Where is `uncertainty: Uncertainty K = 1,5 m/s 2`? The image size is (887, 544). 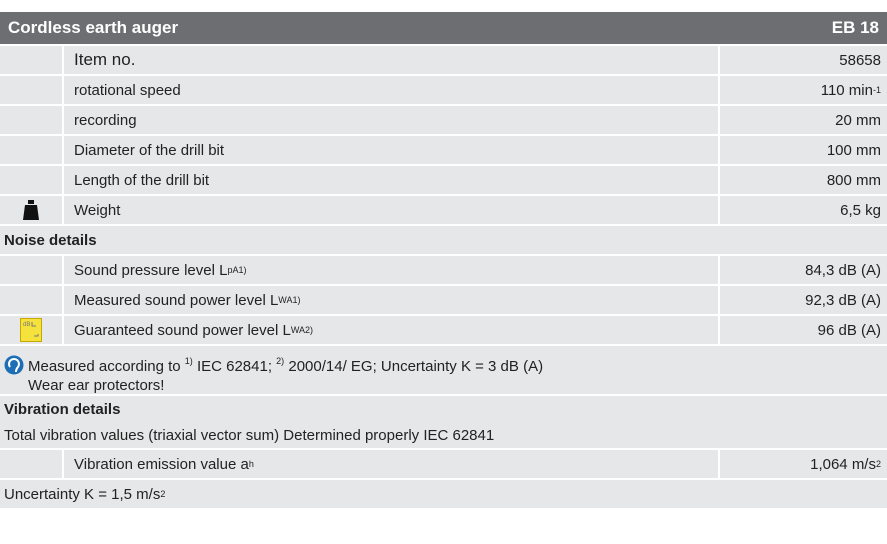
uncertainty: Uncertainty K = 1,5 m/s 2 is located at coordinates (443, 494).